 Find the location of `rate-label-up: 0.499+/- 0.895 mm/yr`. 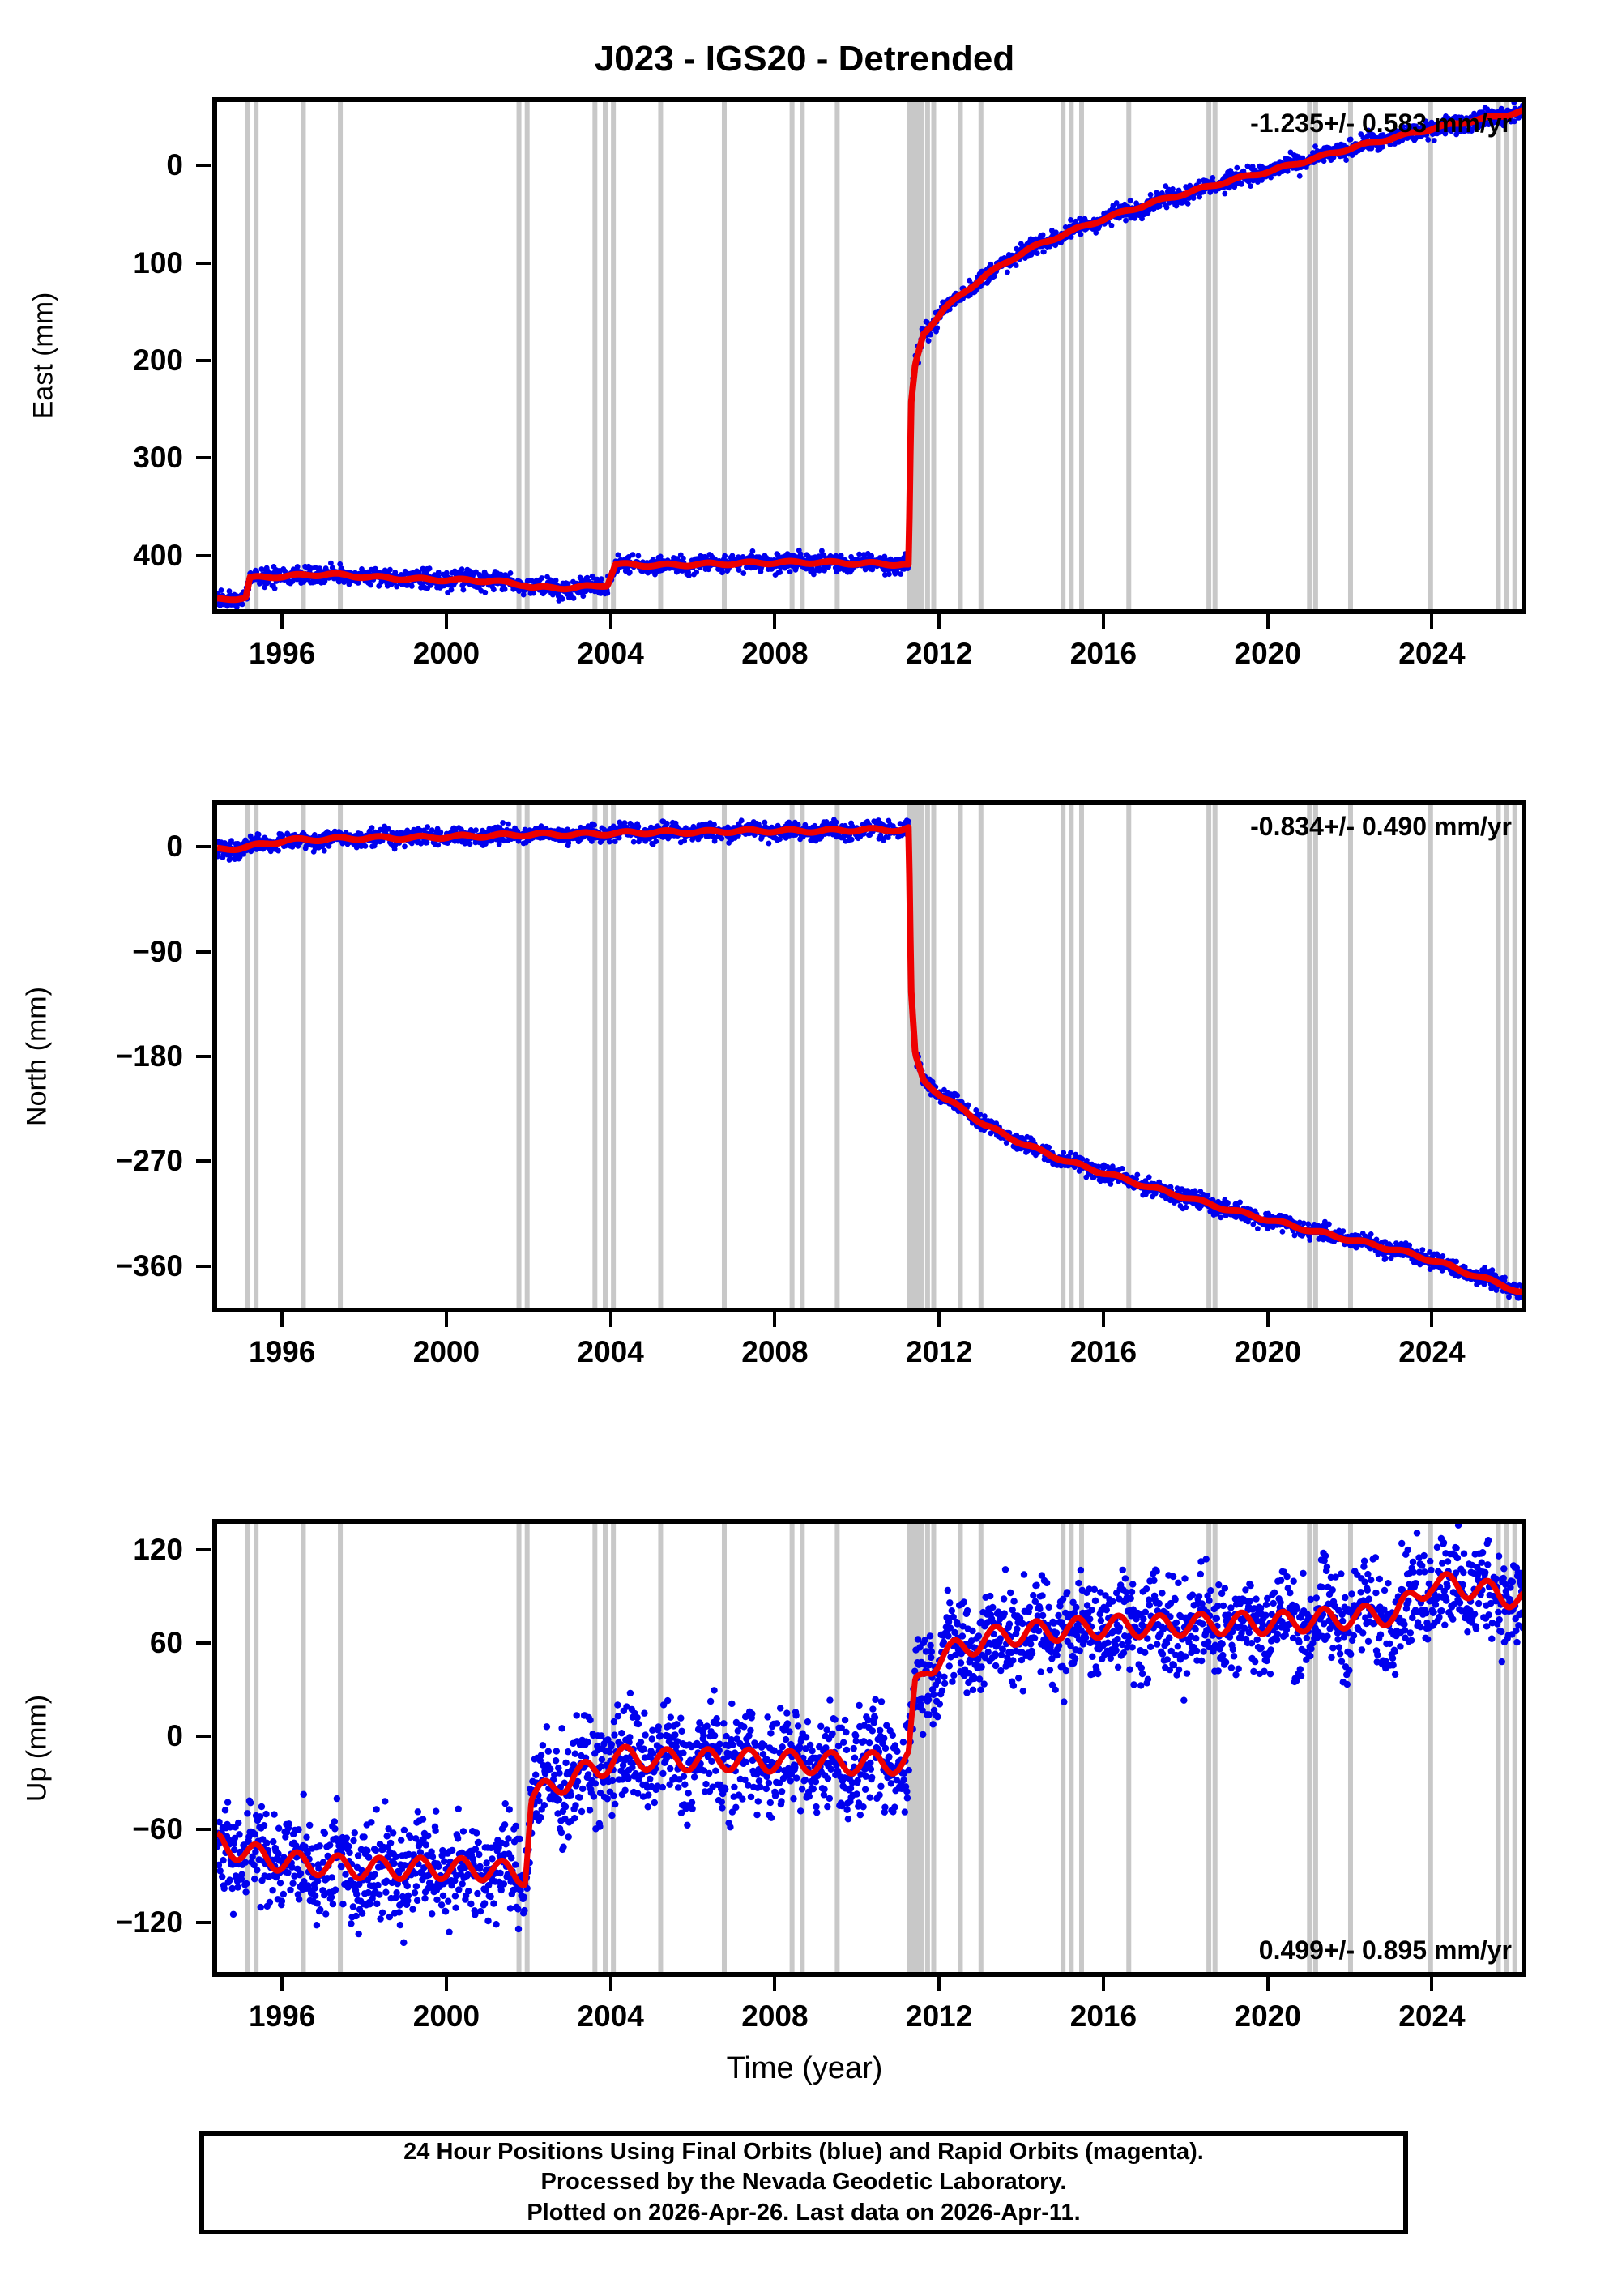

rate-label-up: 0.499+/- 0.895 mm/yr is located at coordinates (1385, 1950).